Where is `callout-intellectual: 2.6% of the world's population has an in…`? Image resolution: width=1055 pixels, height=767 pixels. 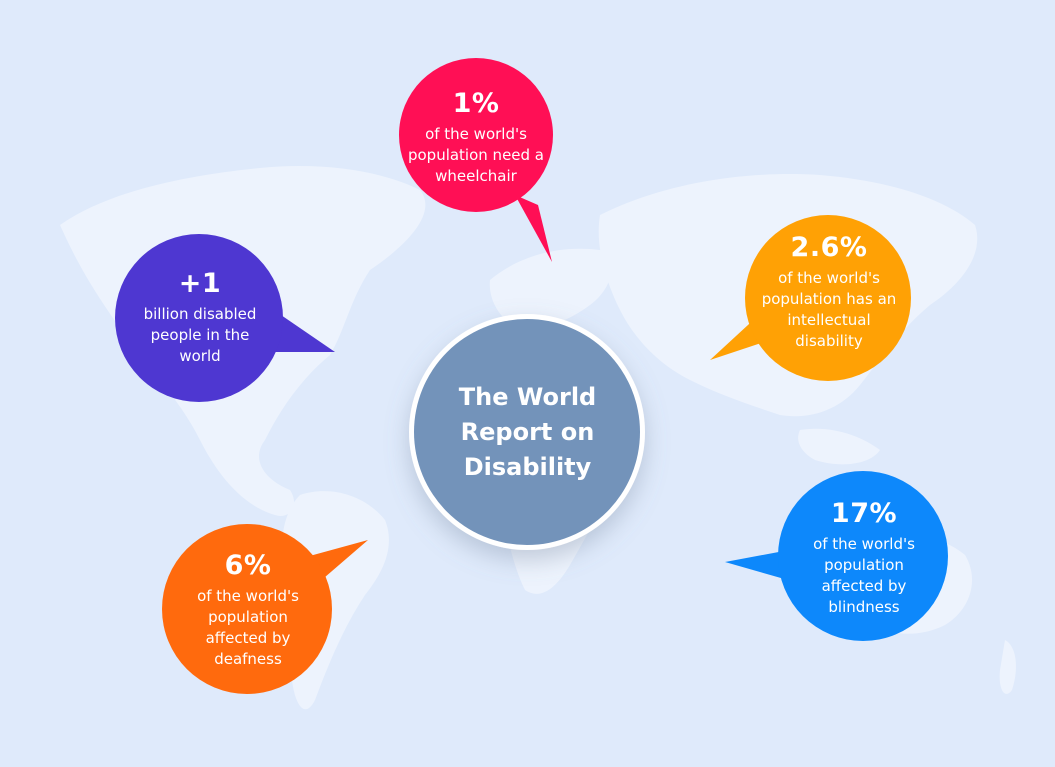 callout-intellectual: 2.6% of the world's population has an in… is located at coordinates (829, 292).